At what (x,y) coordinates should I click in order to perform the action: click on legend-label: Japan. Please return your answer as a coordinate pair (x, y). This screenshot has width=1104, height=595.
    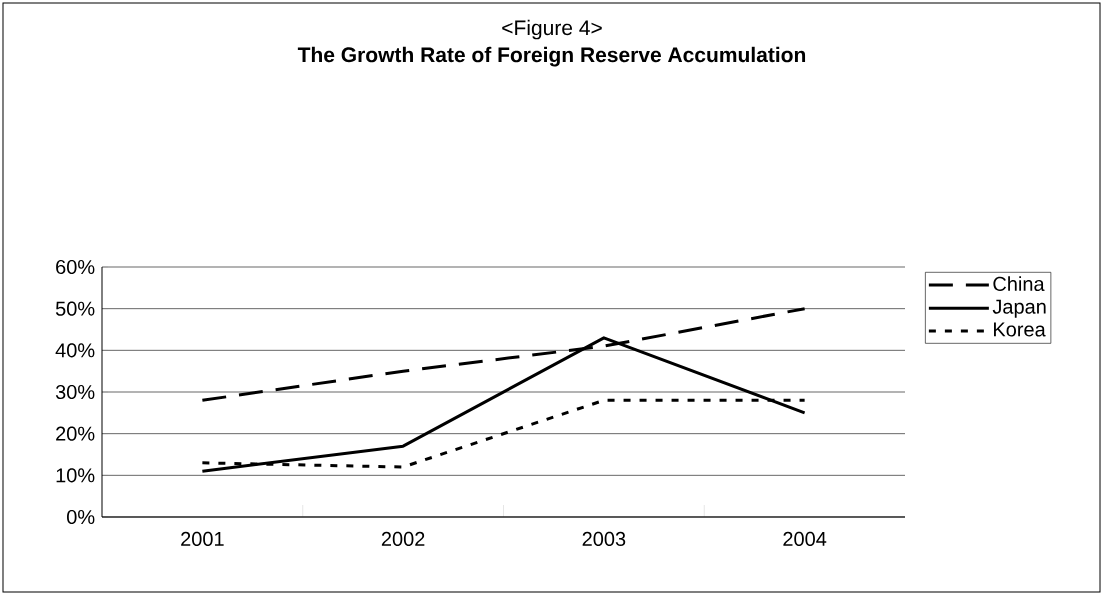
    Looking at the image, I should click on (1019, 308).